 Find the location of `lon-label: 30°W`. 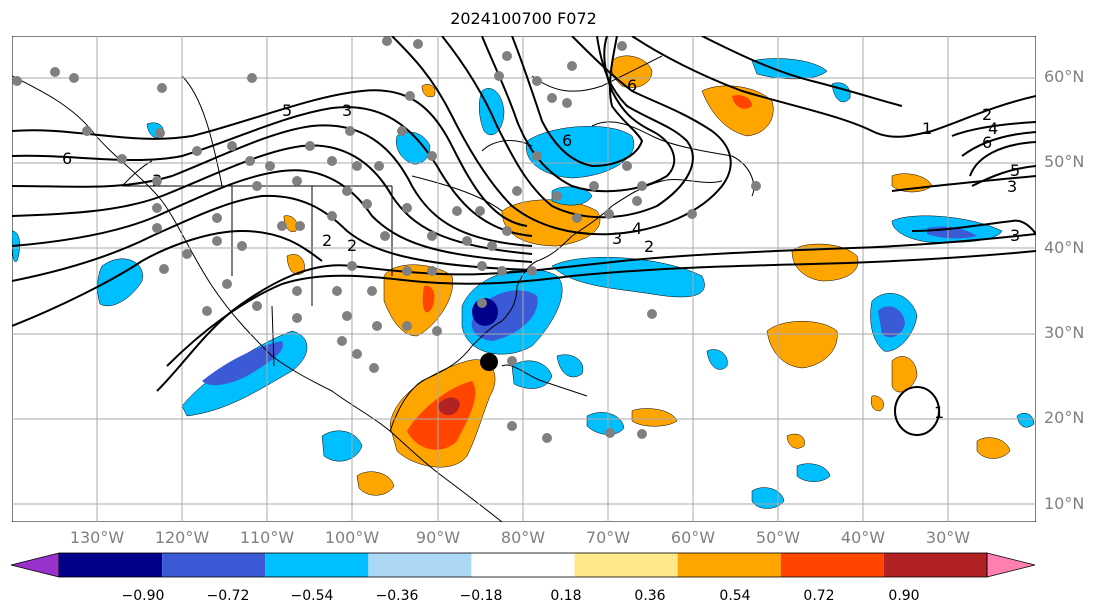

lon-label: 30°W is located at coordinates (948, 537).